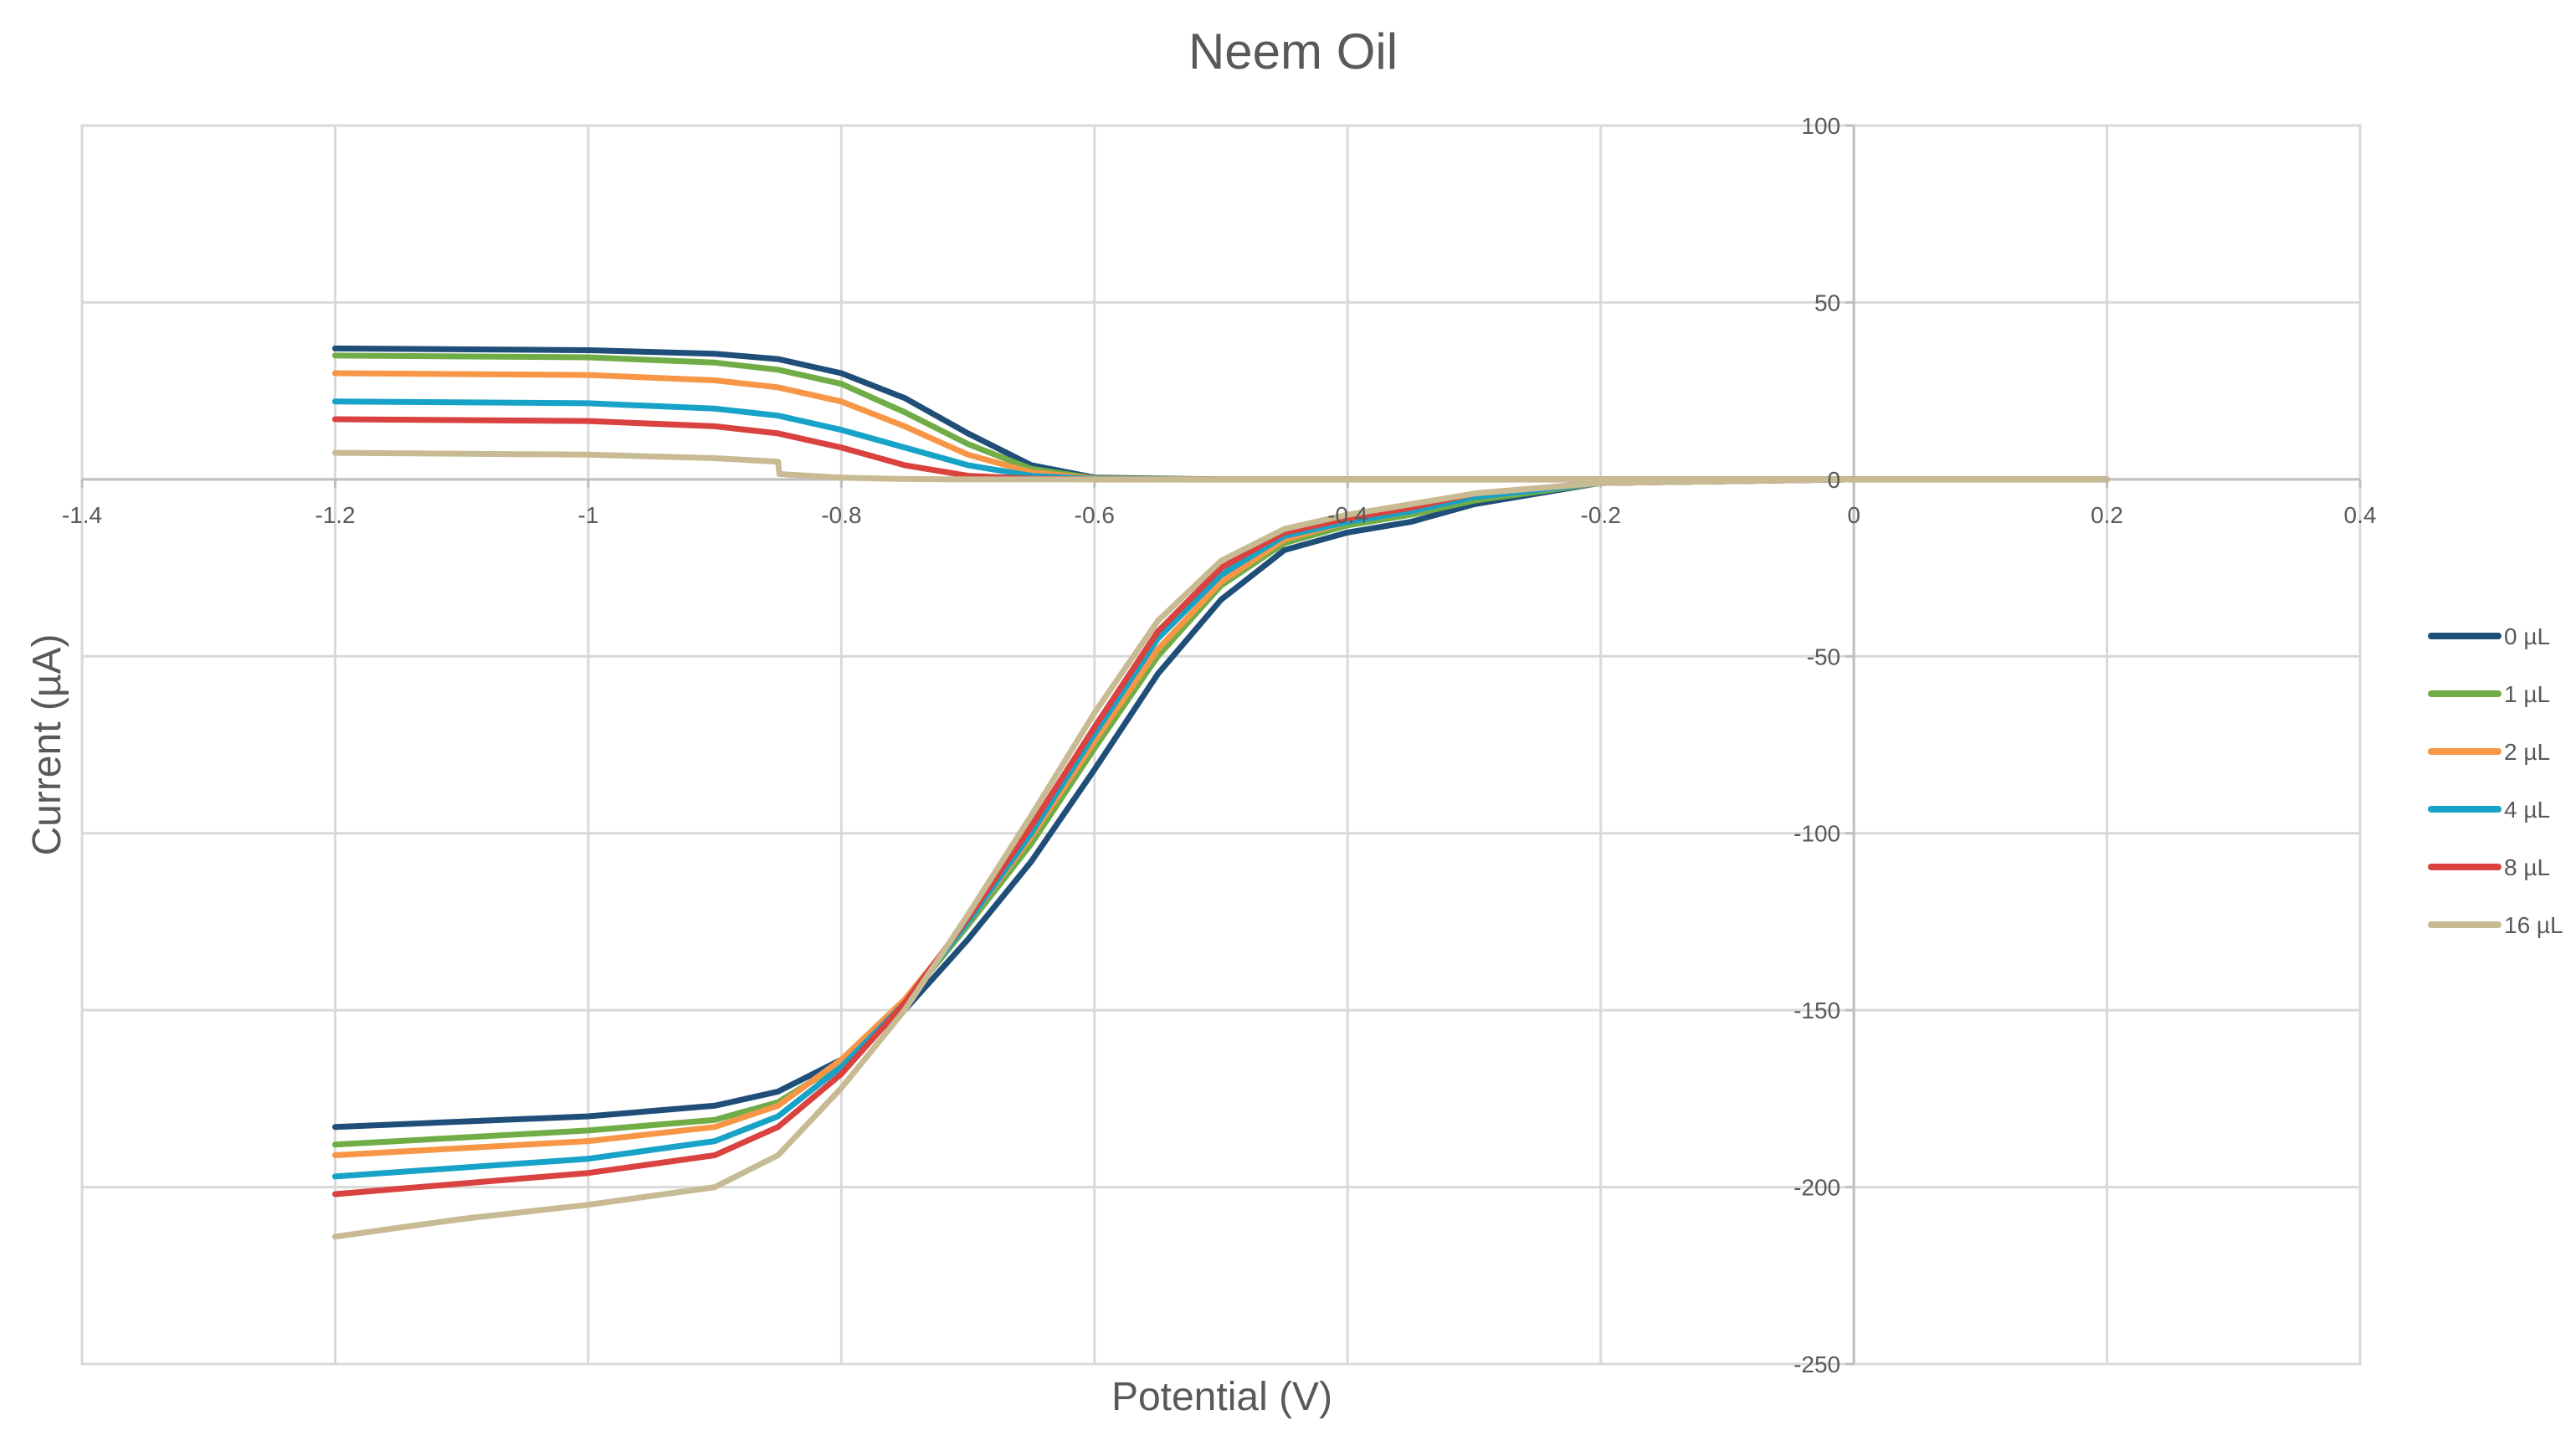 The image size is (2576, 1436). What do you see at coordinates (2107, 515) in the screenshot?
I see `x-tick-label: 0.2` at bounding box center [2107, 515].